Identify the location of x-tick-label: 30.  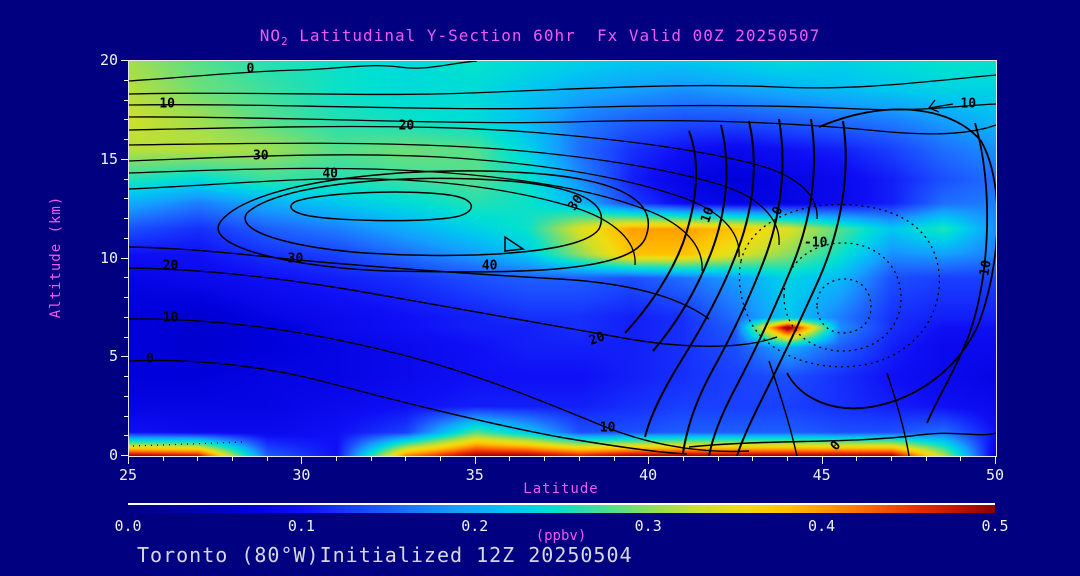
(301, 475).